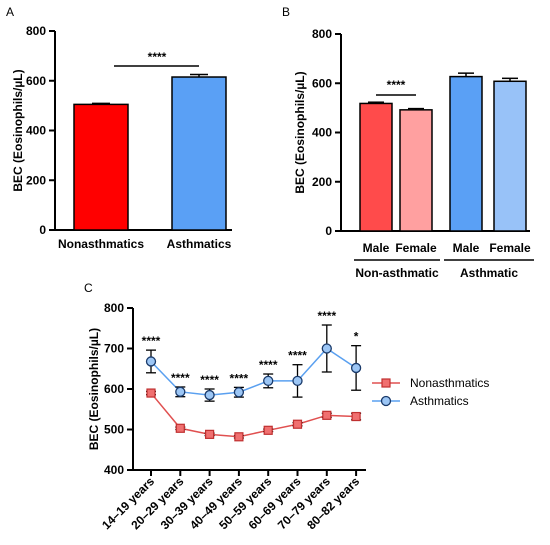  Describe the element at coordinates (10, 12) in the screenshot. I see `panel-label-a: A` at that location.